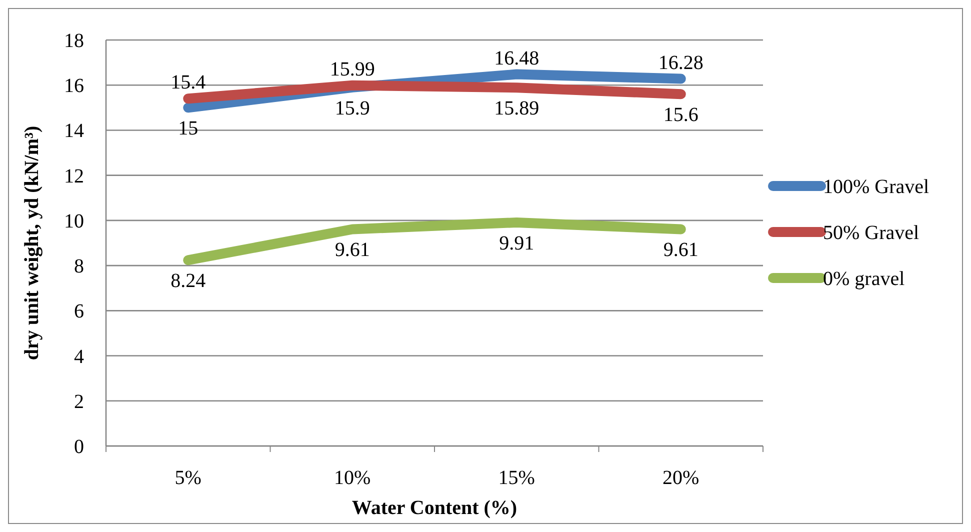  I want to click on x-tick-label: 20%, so click(681, 478).